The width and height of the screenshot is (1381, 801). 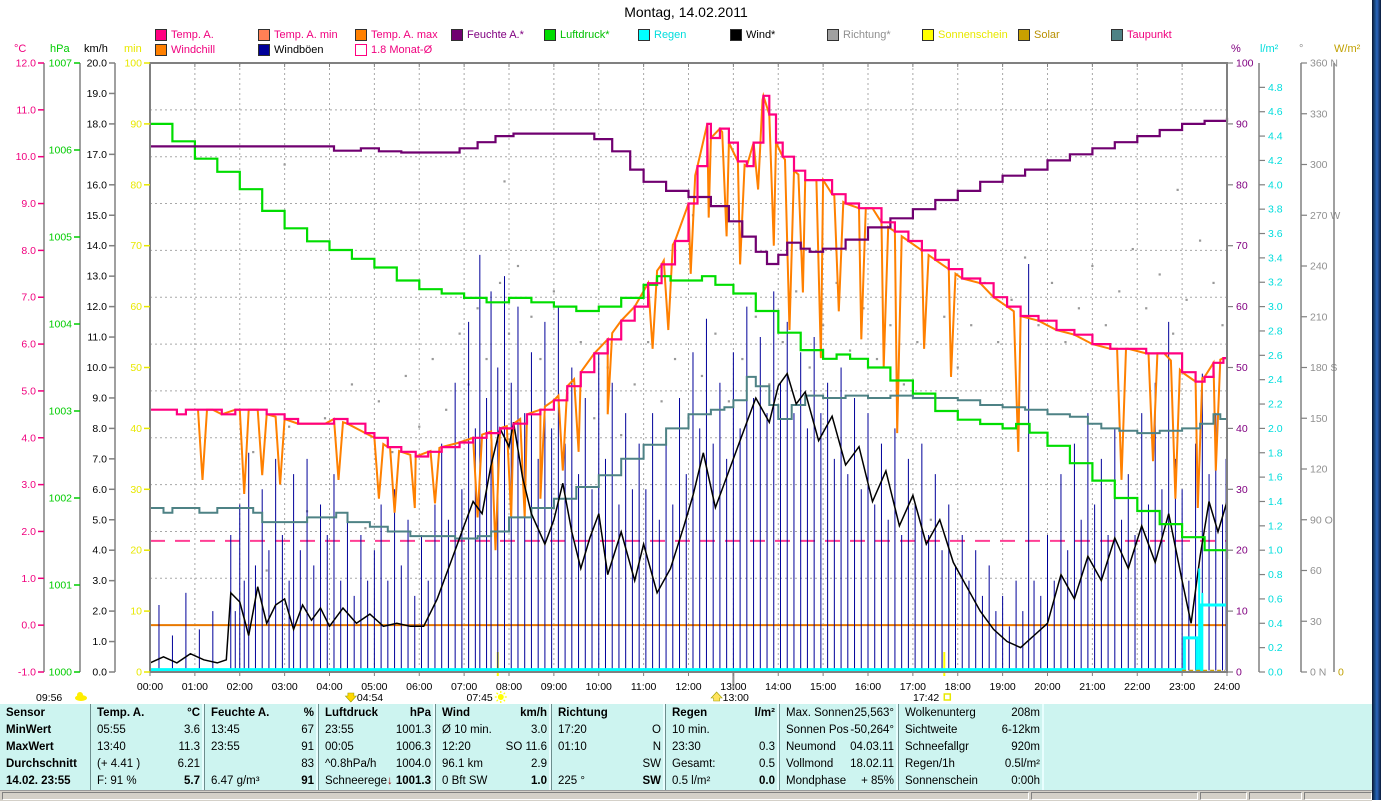 I want to click on svg-text: 10.0, so click(x=97, y=368).